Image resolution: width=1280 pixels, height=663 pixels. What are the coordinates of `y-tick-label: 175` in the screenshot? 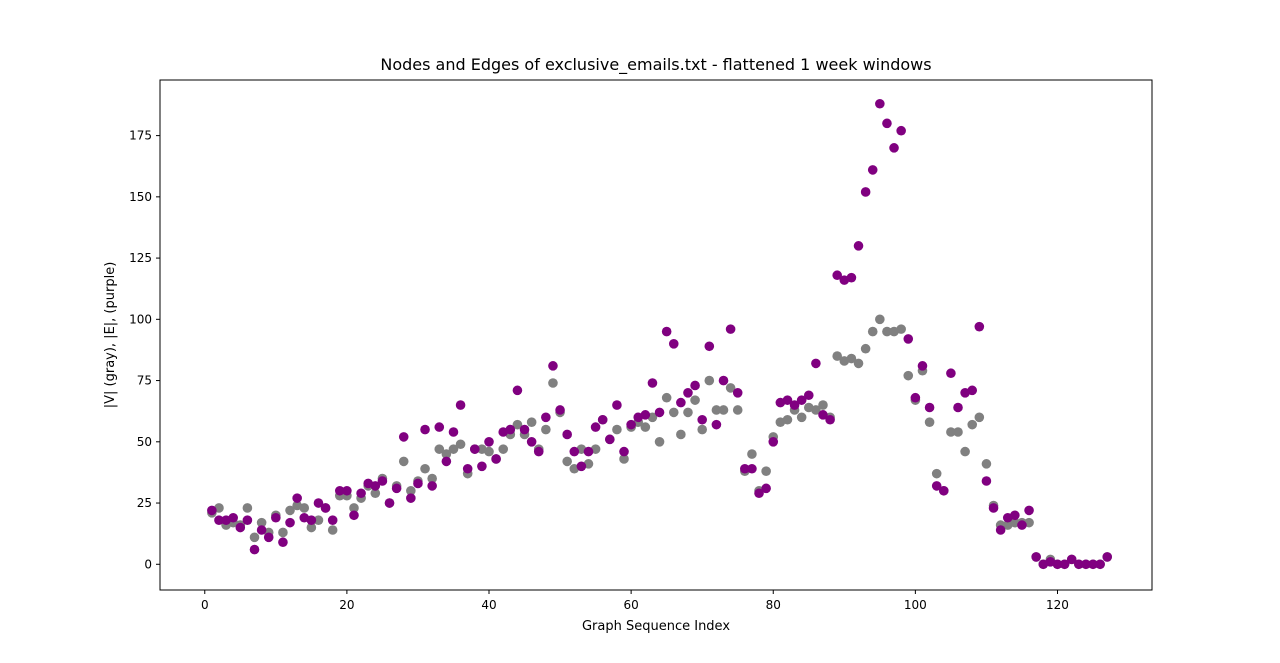 It's located at (140, 136).